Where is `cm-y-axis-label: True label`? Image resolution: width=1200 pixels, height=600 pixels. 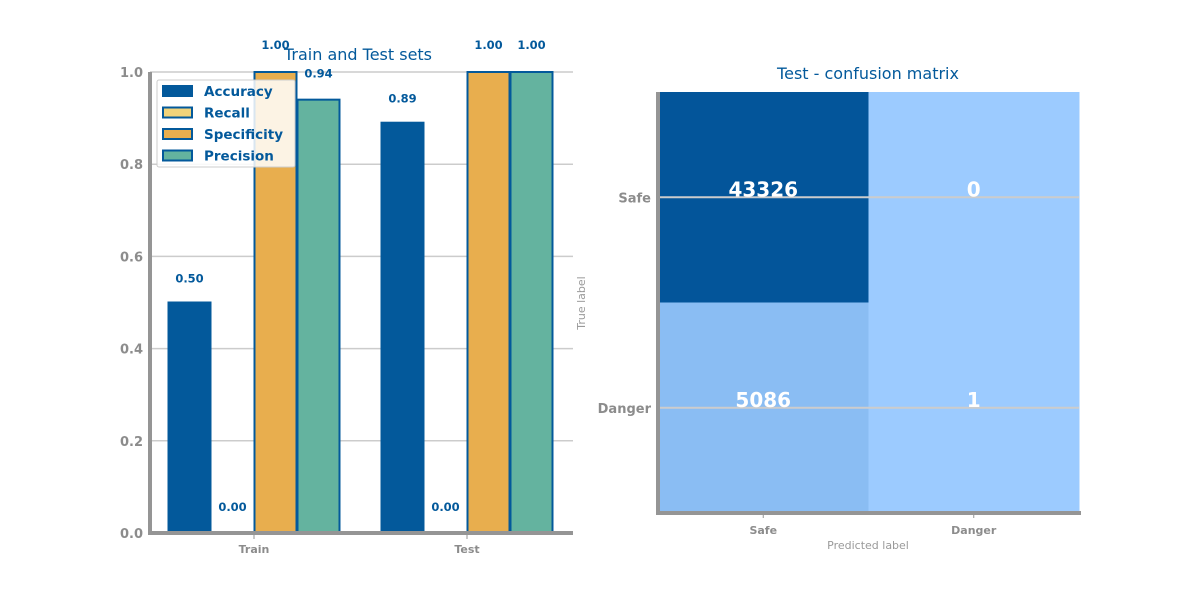
cm-y-axis-label: True label is located at coordinates (581, 303).